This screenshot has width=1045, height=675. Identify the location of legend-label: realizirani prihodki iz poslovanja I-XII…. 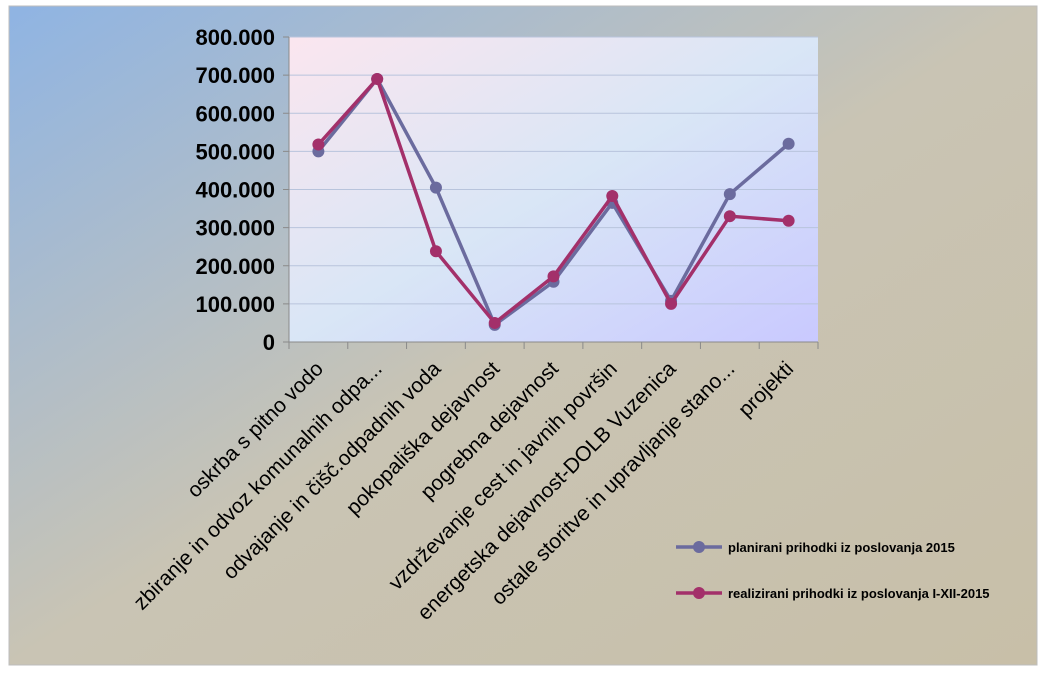
(859, 593).